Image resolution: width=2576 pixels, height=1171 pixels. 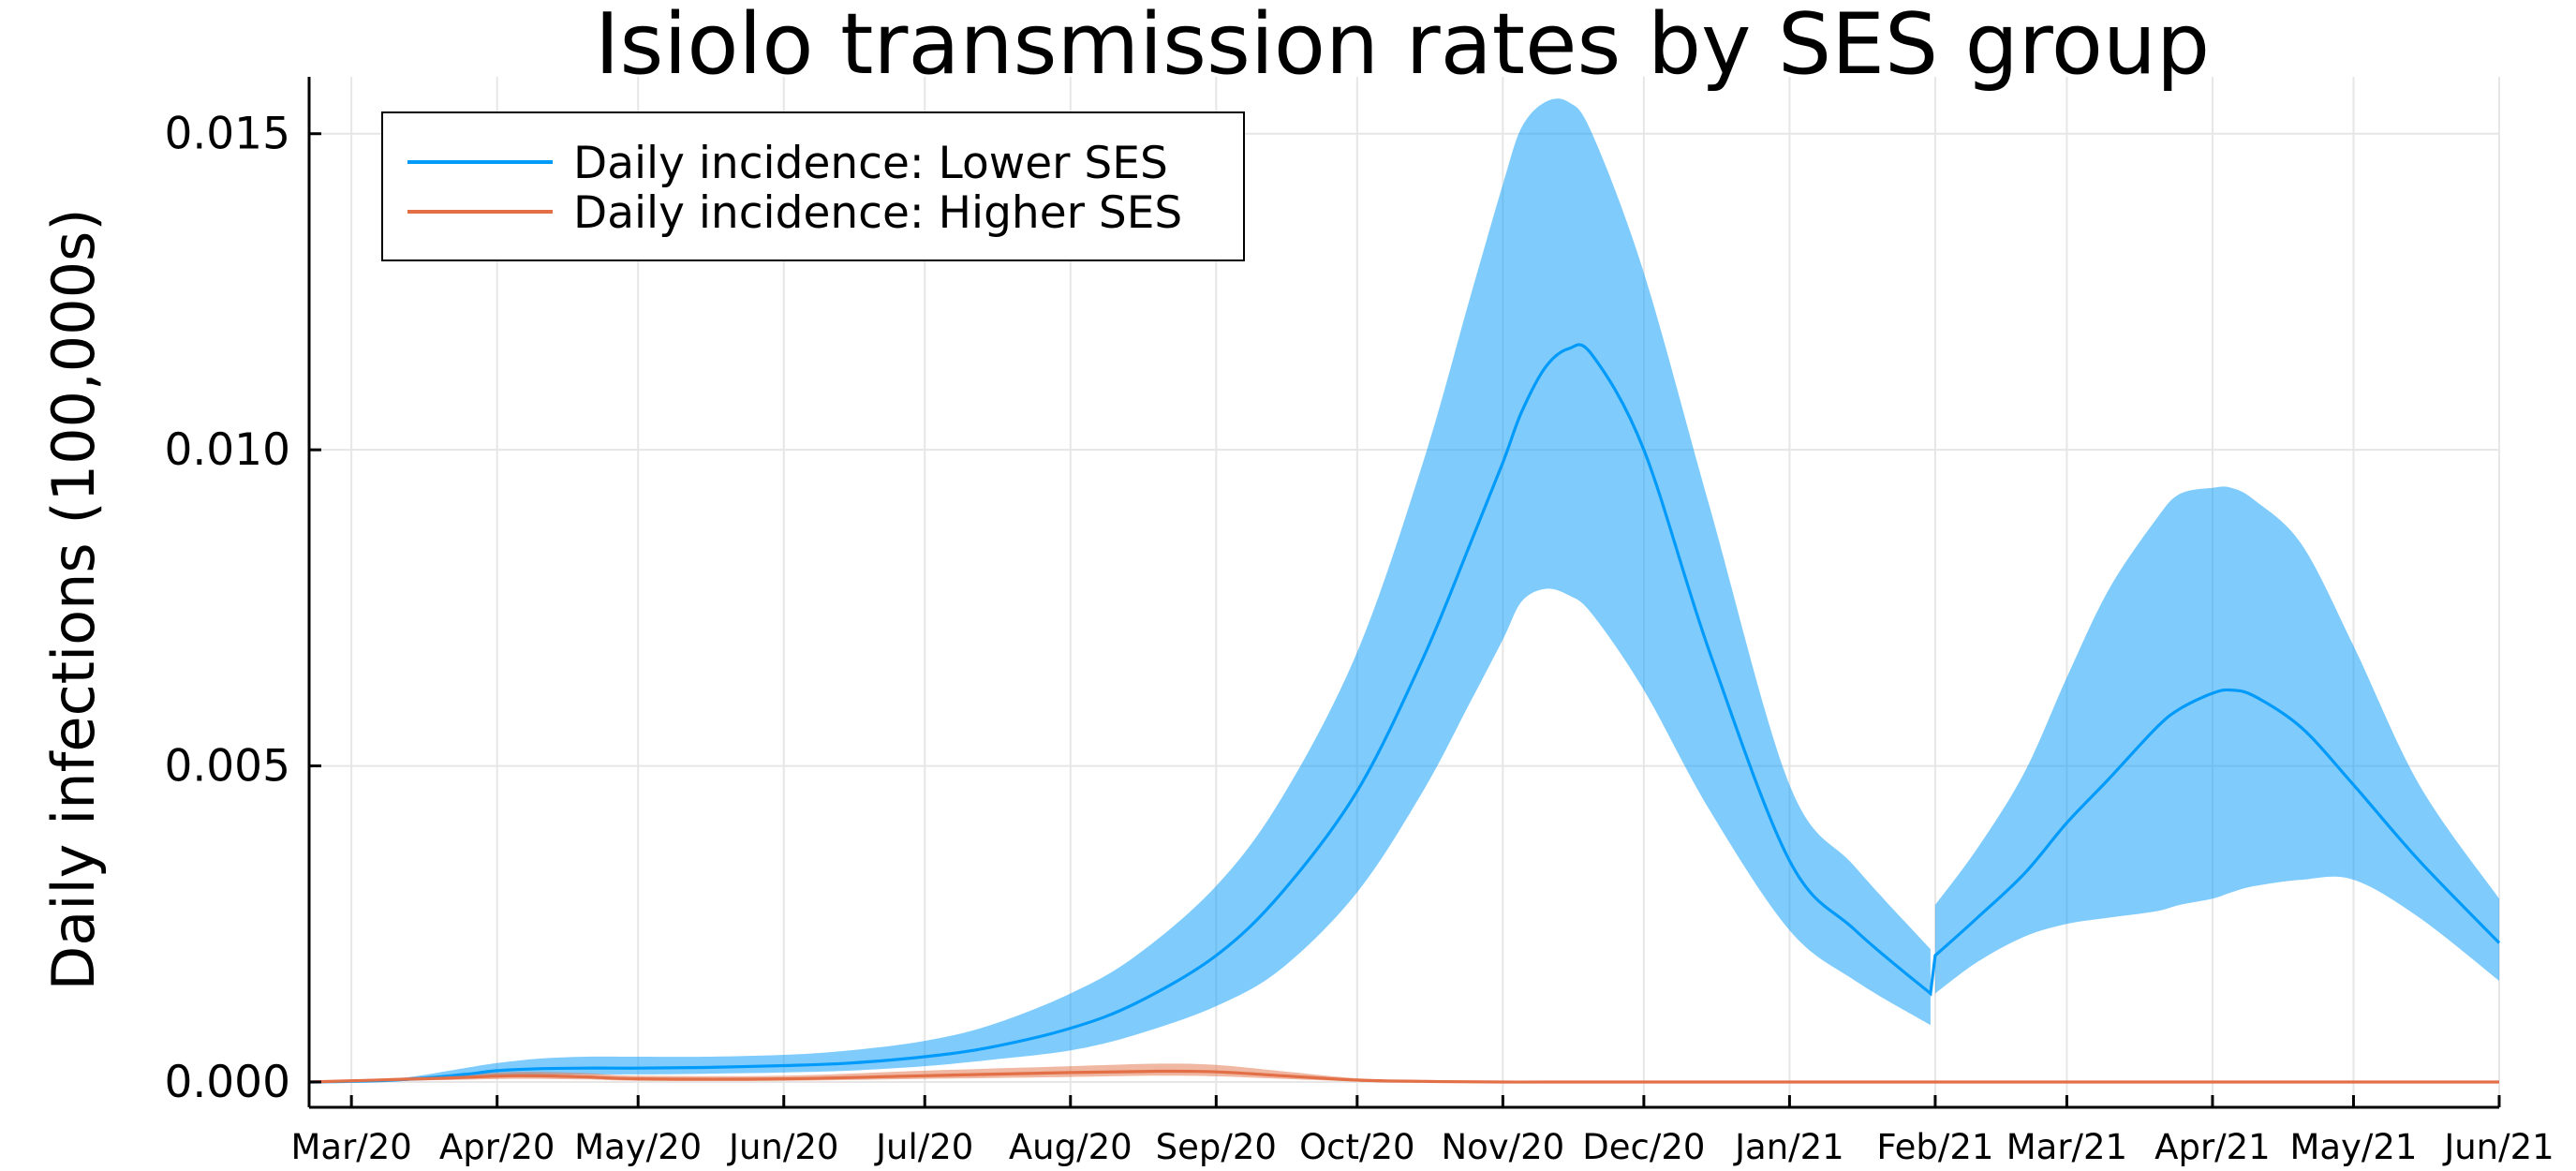 I want to click on x-tick-label: Jun/20, so click(x=782, y=1147).